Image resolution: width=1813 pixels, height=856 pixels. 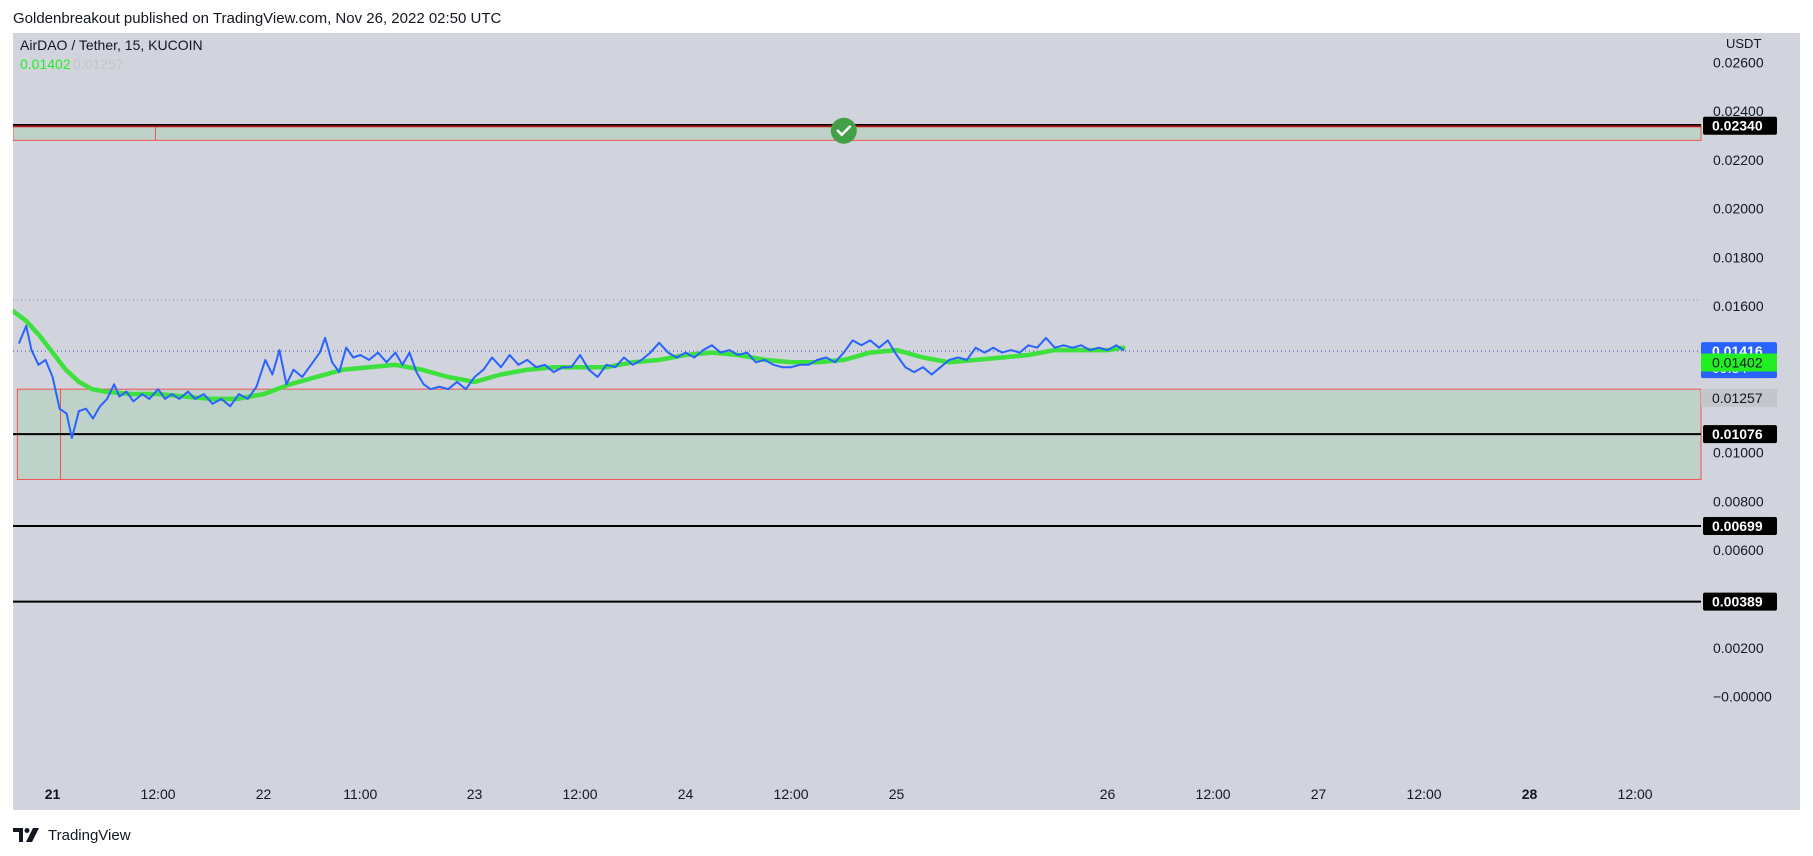 I want to click on footer: TradingView, so click(x=72, y=835).